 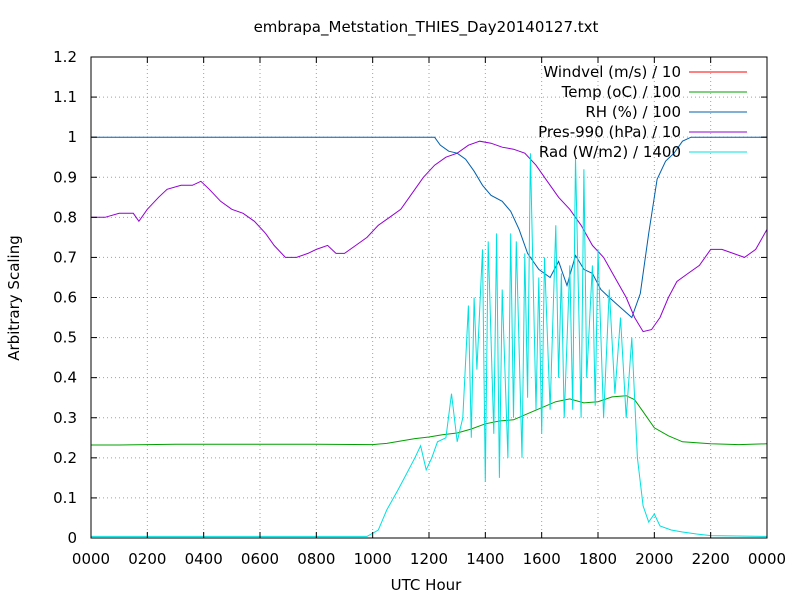 I want to click on y-tick-label: 0.4, so click(x=65, y=378).